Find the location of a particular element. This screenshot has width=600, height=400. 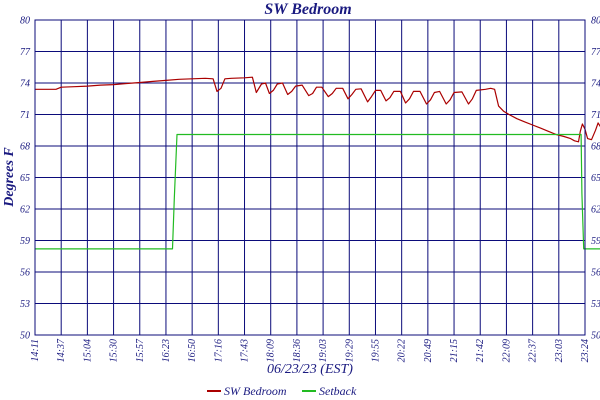

y-tick-label-left: 50 is located at coordinates (25, 336).